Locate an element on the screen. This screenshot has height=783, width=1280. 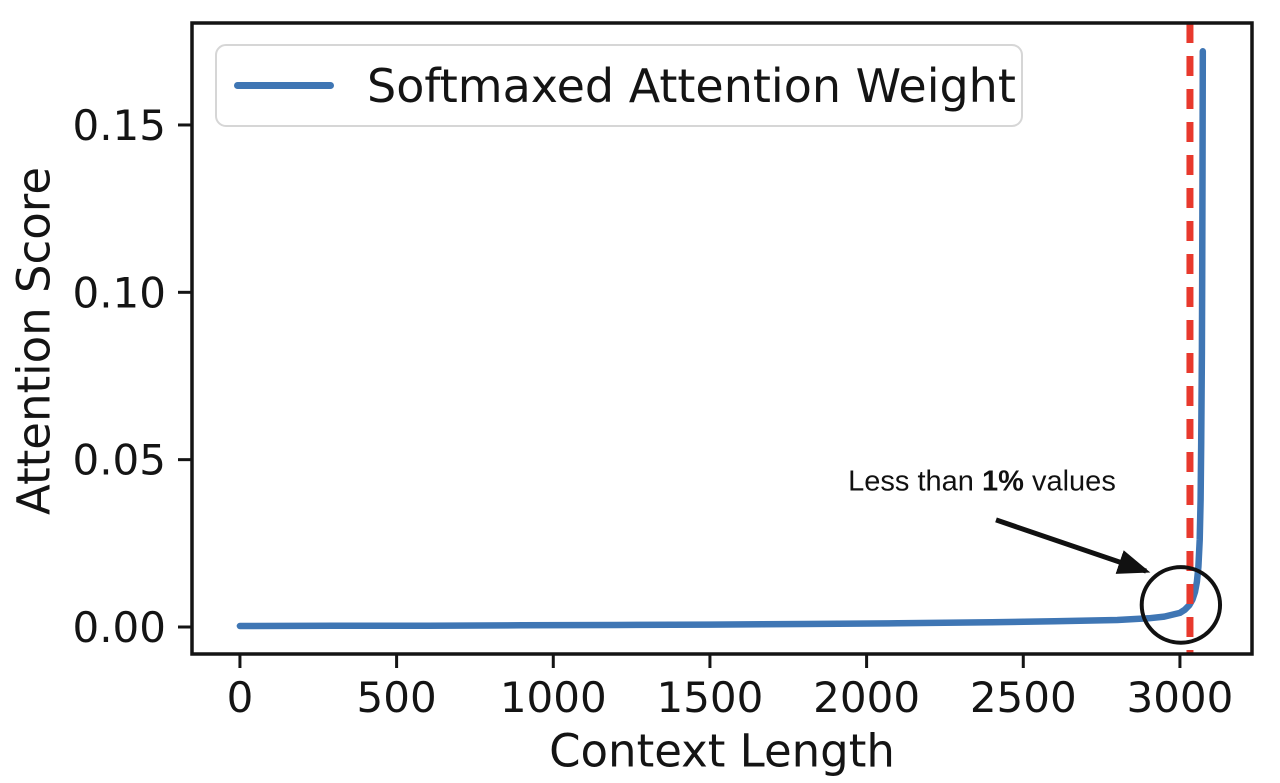
legend: Softmaxed Attention Weight is located at coordinates (619, 85).